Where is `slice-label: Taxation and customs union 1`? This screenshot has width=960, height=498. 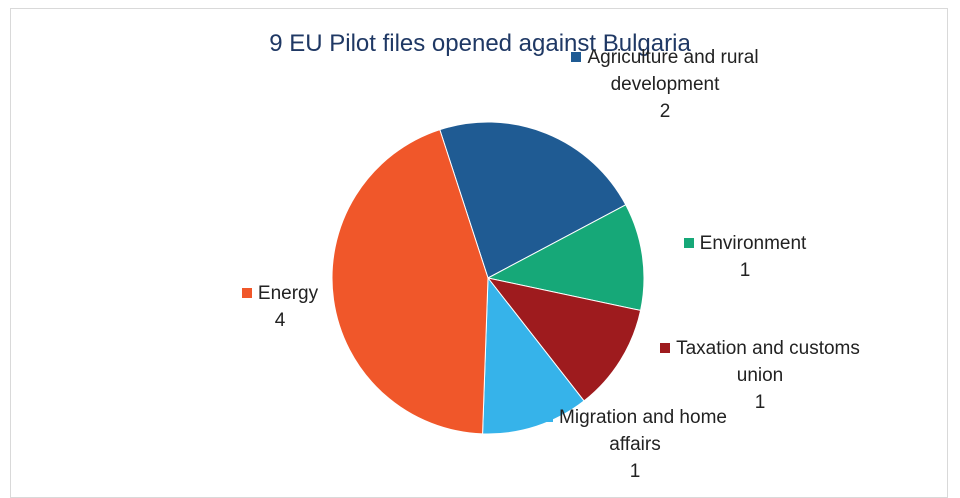
slice-label: Taxation and customs union 1 is located at coordinates (760, 375).